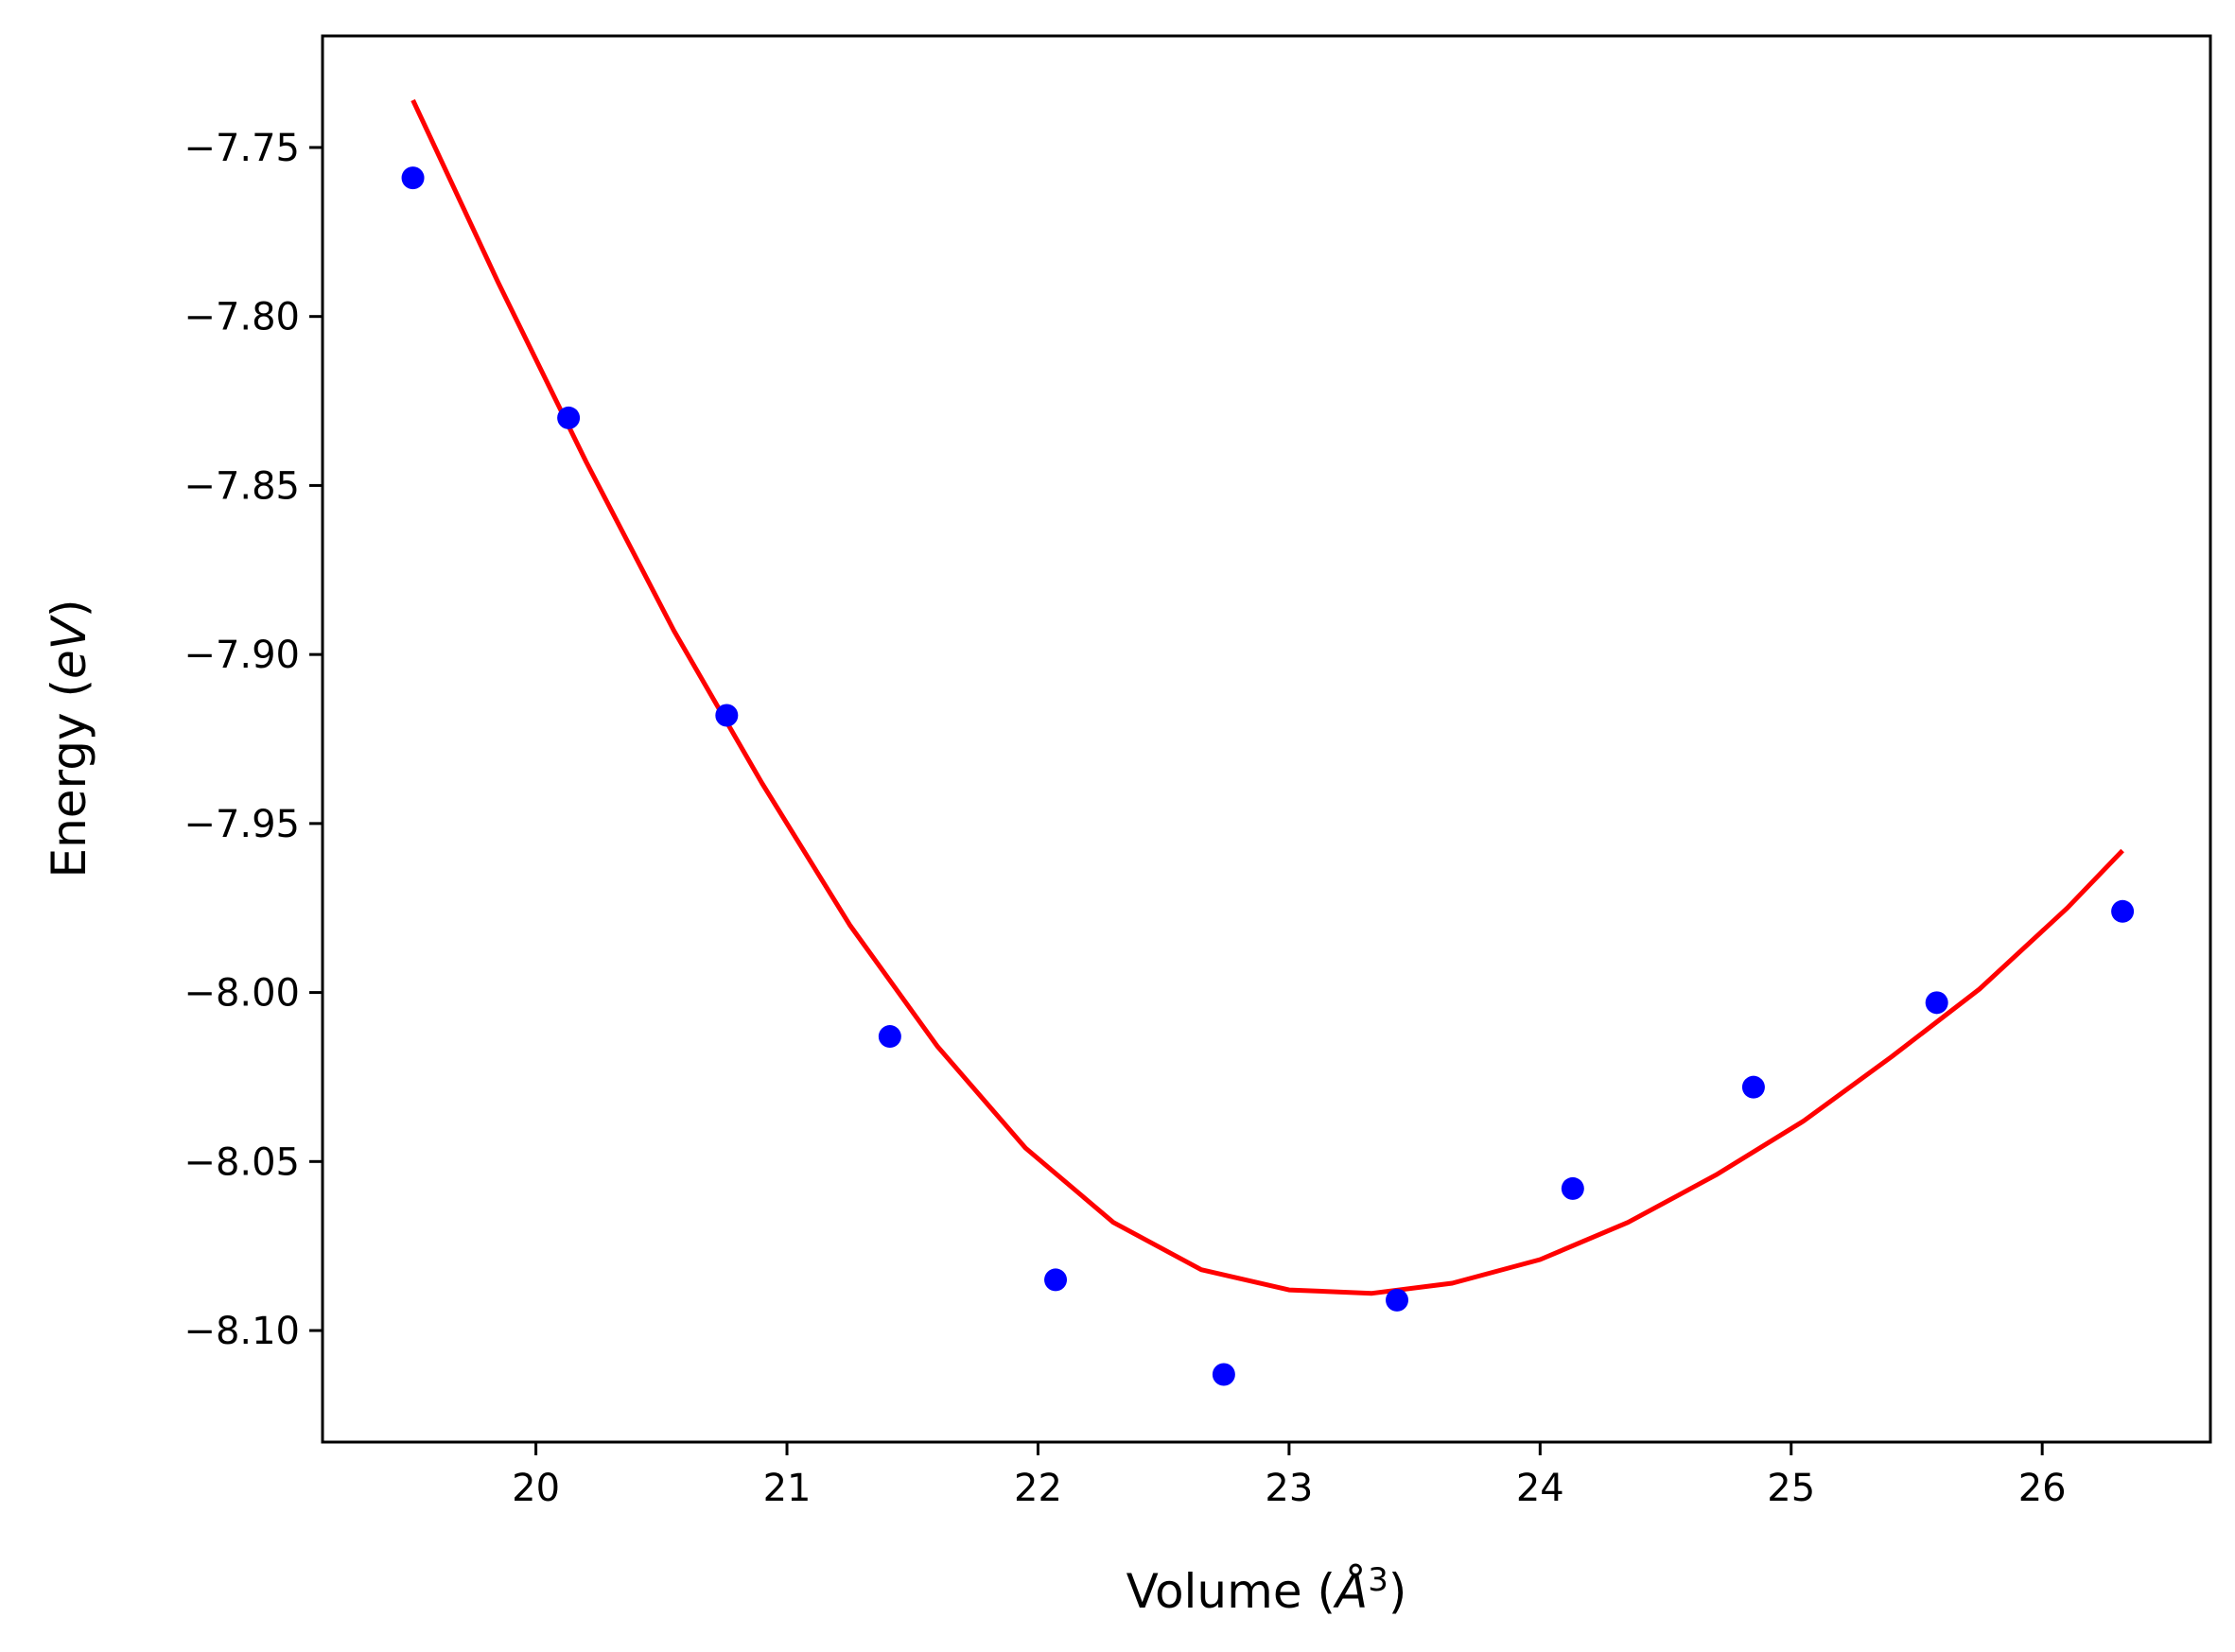 The image size is (2235, 1652). Describe the element at coordinates (241, 1162) in the screenshot. I see `y-tick-label: −8.05` at that location.